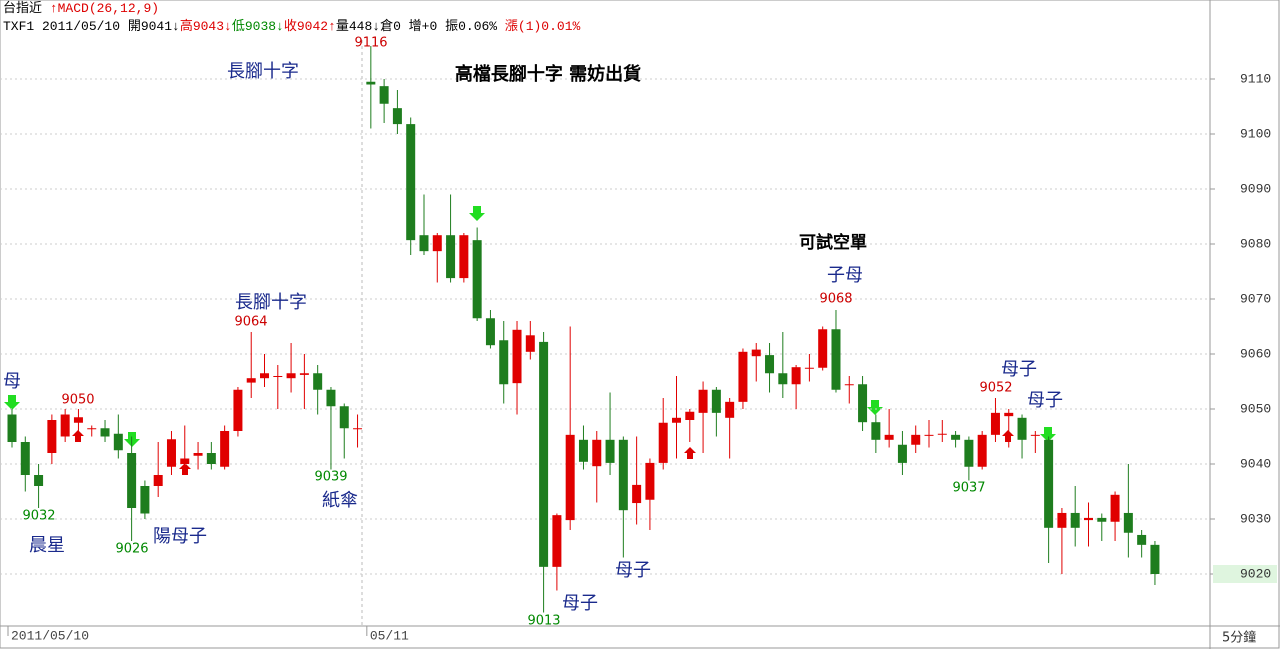 This screenshot has width=1280, height=649. I want to click on annotation: 9013, so click(543, 621).